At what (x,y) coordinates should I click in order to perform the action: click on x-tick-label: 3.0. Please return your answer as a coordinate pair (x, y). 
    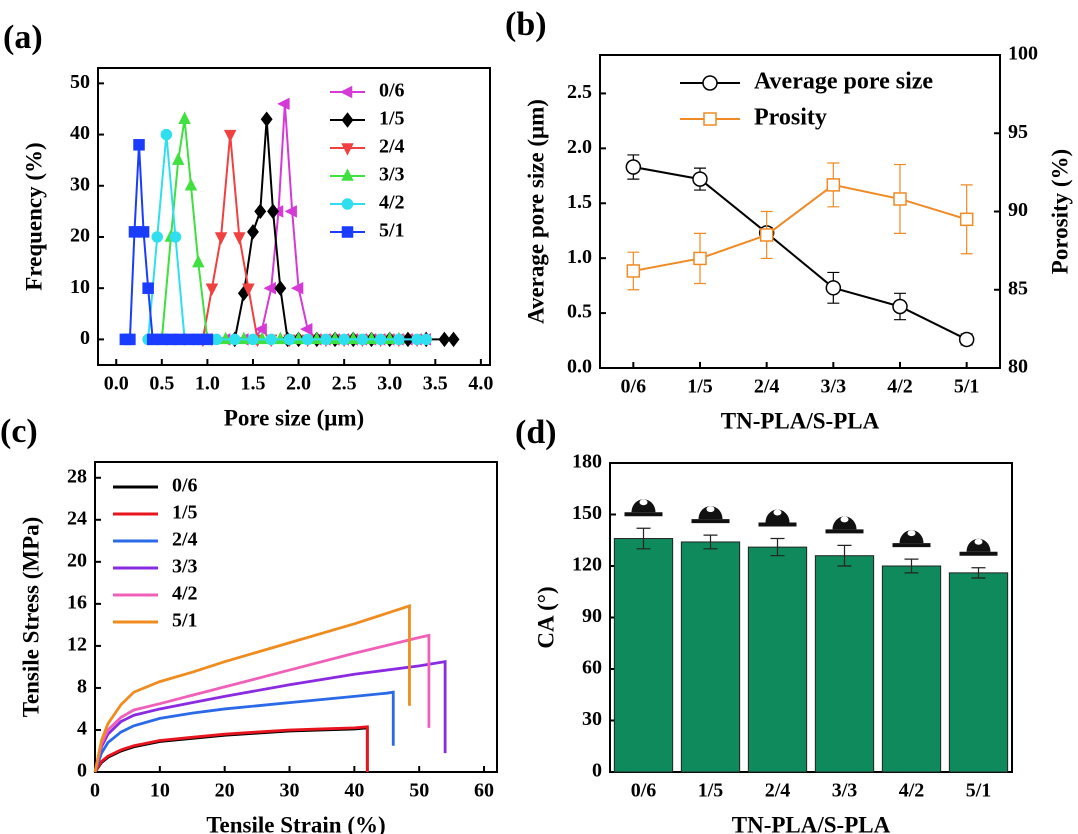
    Looking at the image, I should click on (389, 384).